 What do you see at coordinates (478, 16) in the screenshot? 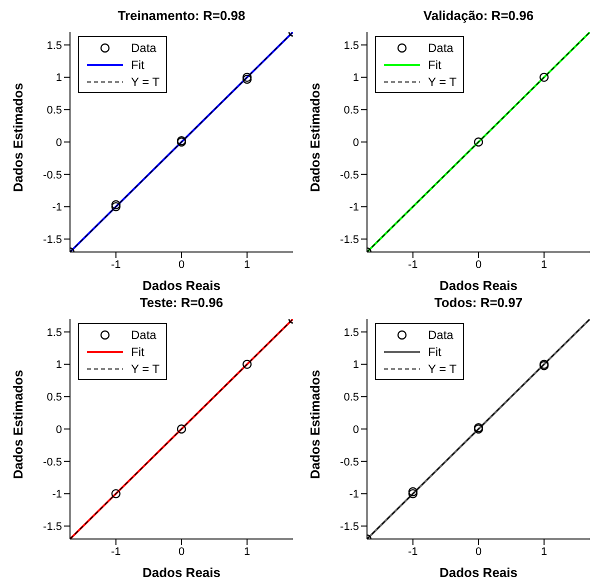
I see `chart-title: Validação: R=0.96` at bounding box center [478, 16].